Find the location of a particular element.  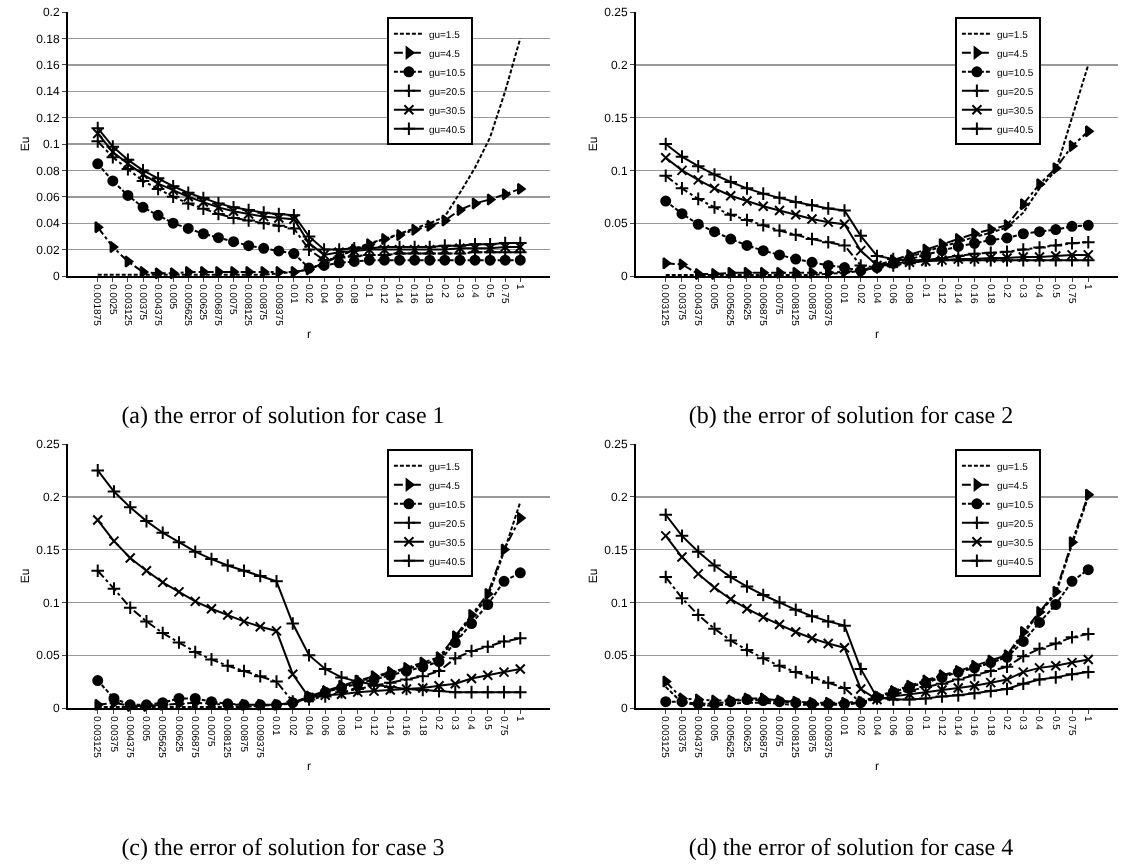

text: (c) the error of solution for case 3 is located at coordinates (283, 847).